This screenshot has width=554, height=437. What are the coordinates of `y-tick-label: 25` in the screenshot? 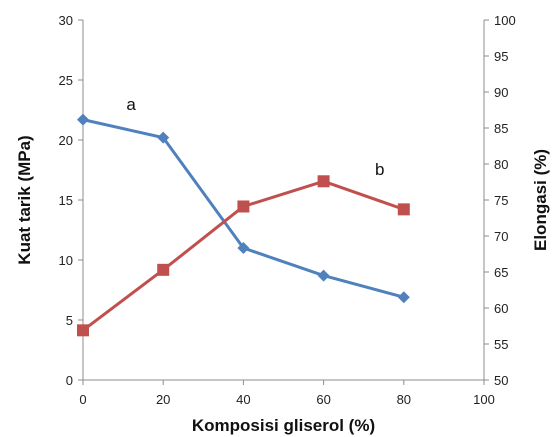 It's located at (66, 80).